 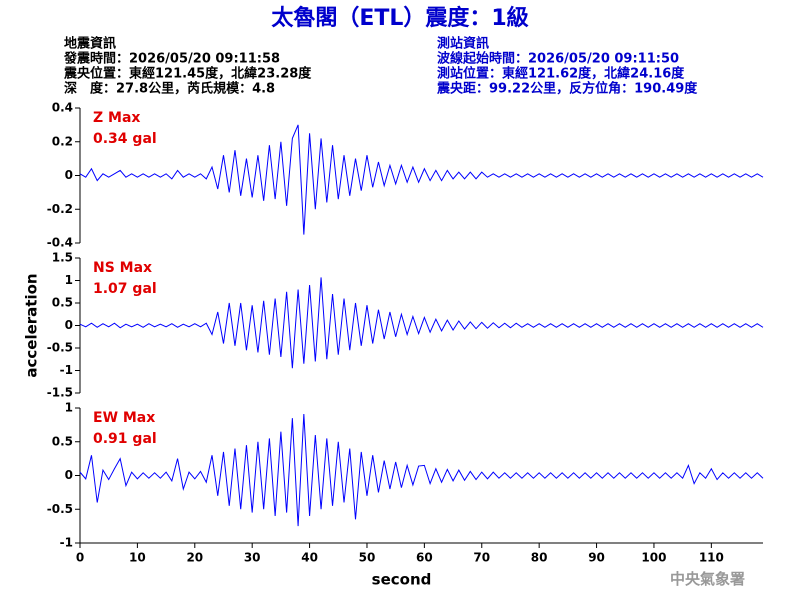 I want to click on info-line: 波線起始時間：2026/05/20 09:11:50, so click(x=558, y=59).